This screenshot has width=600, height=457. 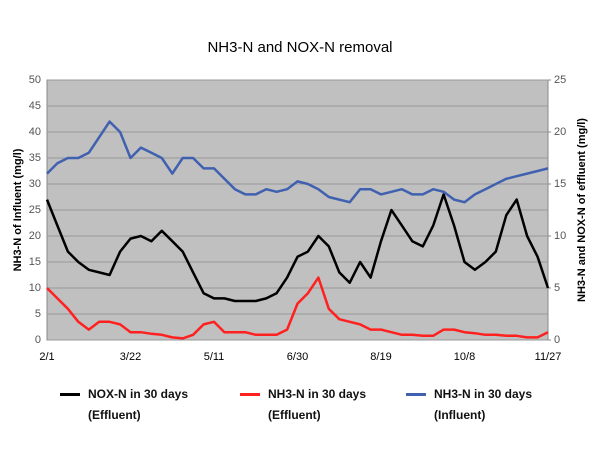 I want to click on x-tick-label: 10/8, so click(x=464, y=357).